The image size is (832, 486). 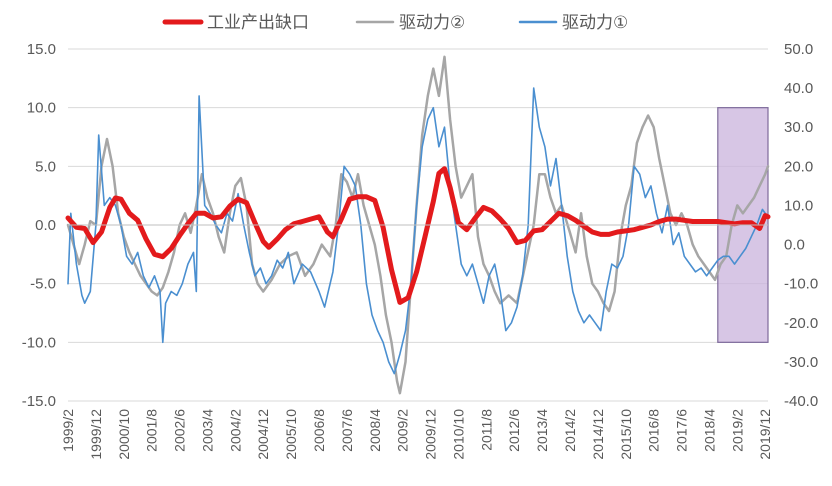 What do you see at coordinates (43, 284) in the screenshot?
I see `y-left-tick-label: -5.0` at bounding box center [43, 284].